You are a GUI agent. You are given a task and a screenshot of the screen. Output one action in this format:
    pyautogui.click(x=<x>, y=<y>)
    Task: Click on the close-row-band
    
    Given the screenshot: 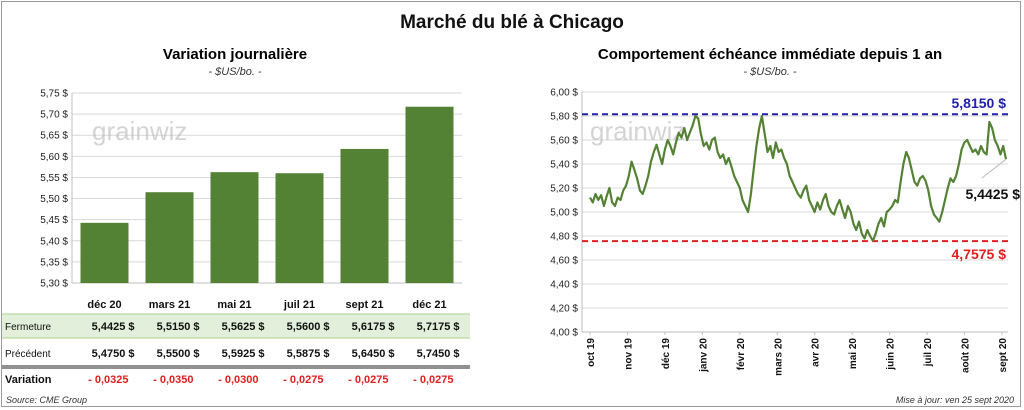 What is the action you would take?
    pyautogui.click(x=236, y=326)
    